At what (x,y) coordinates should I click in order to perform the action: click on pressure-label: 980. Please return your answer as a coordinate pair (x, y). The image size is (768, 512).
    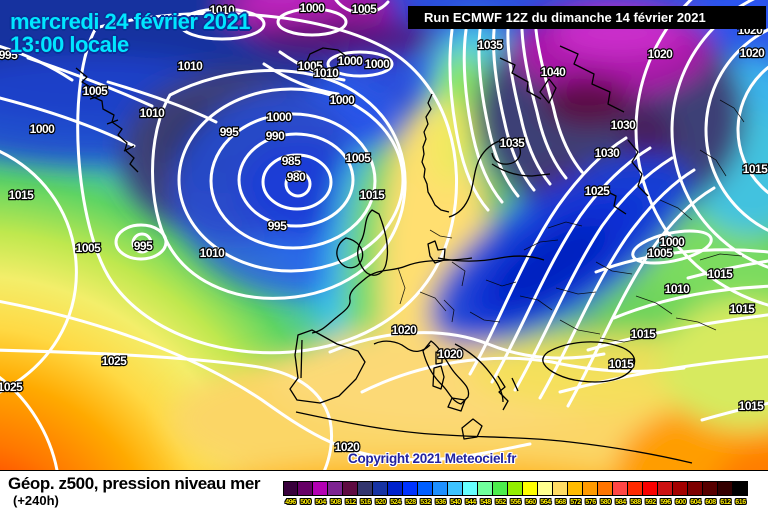
    Looking at the image, I should click on (296, 177).